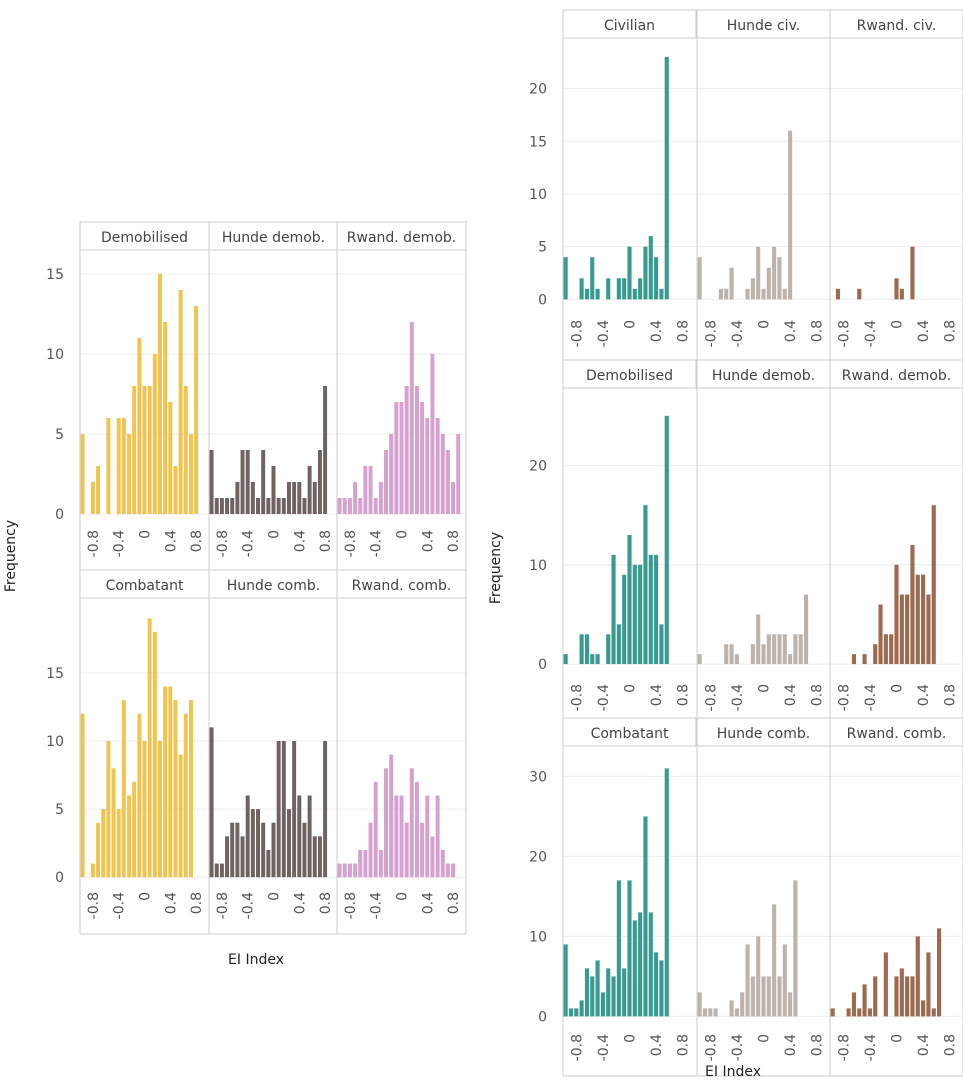 The width and height of the screenshot is (963, 1086). What do you see at coordinates (629, 543) in the screenshot?
I see `panel-demobilised: Demobilised -0.8 -0.4 0 0.4 0.8` at bounding box center [629, 543].